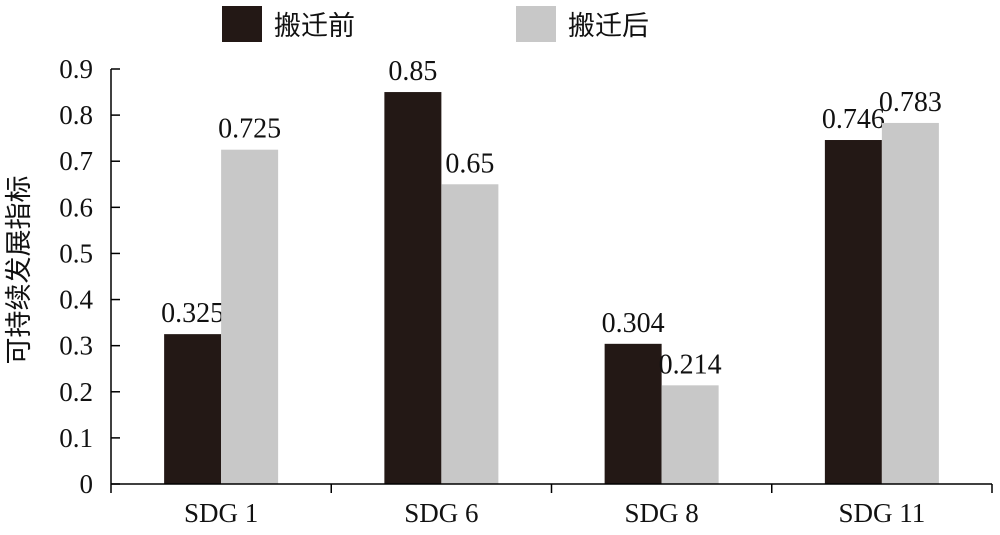  I want to click on legend-label: 搬迁后, so click(608, 26).